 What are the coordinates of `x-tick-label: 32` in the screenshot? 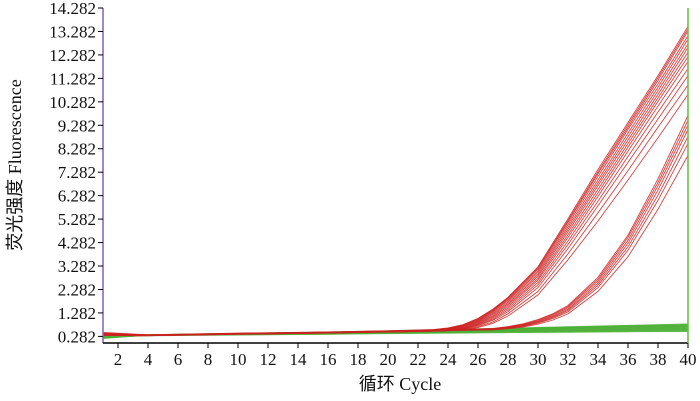 It's located at (568, 359).